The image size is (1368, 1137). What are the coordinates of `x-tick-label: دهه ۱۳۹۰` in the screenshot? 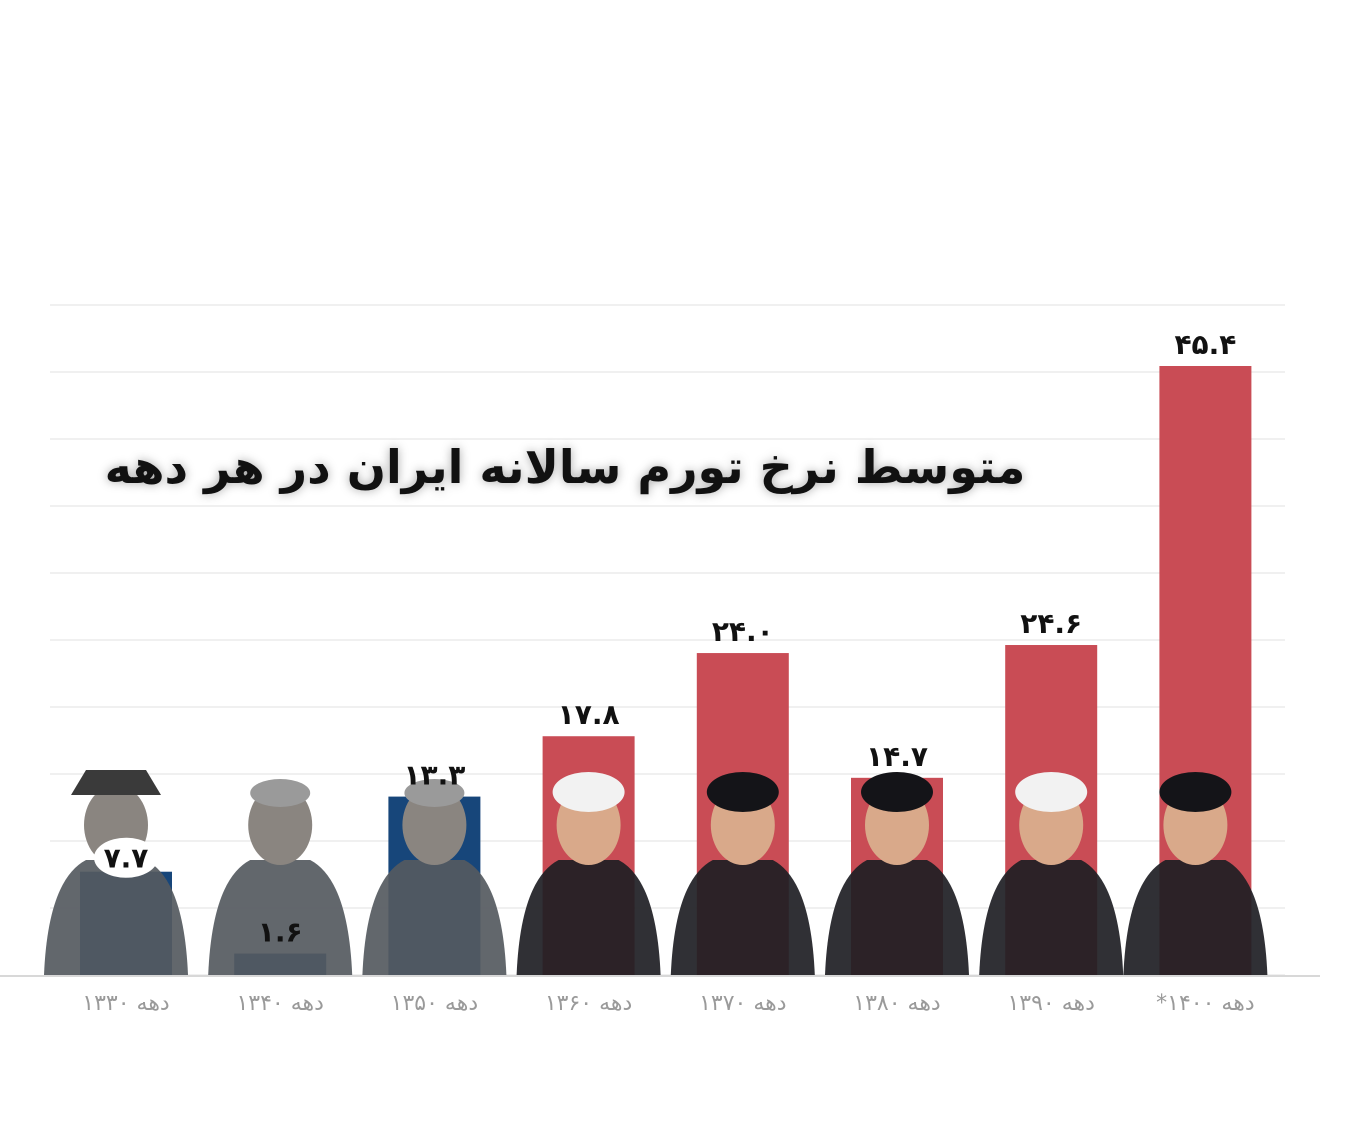 It's located at (1050, 1003).